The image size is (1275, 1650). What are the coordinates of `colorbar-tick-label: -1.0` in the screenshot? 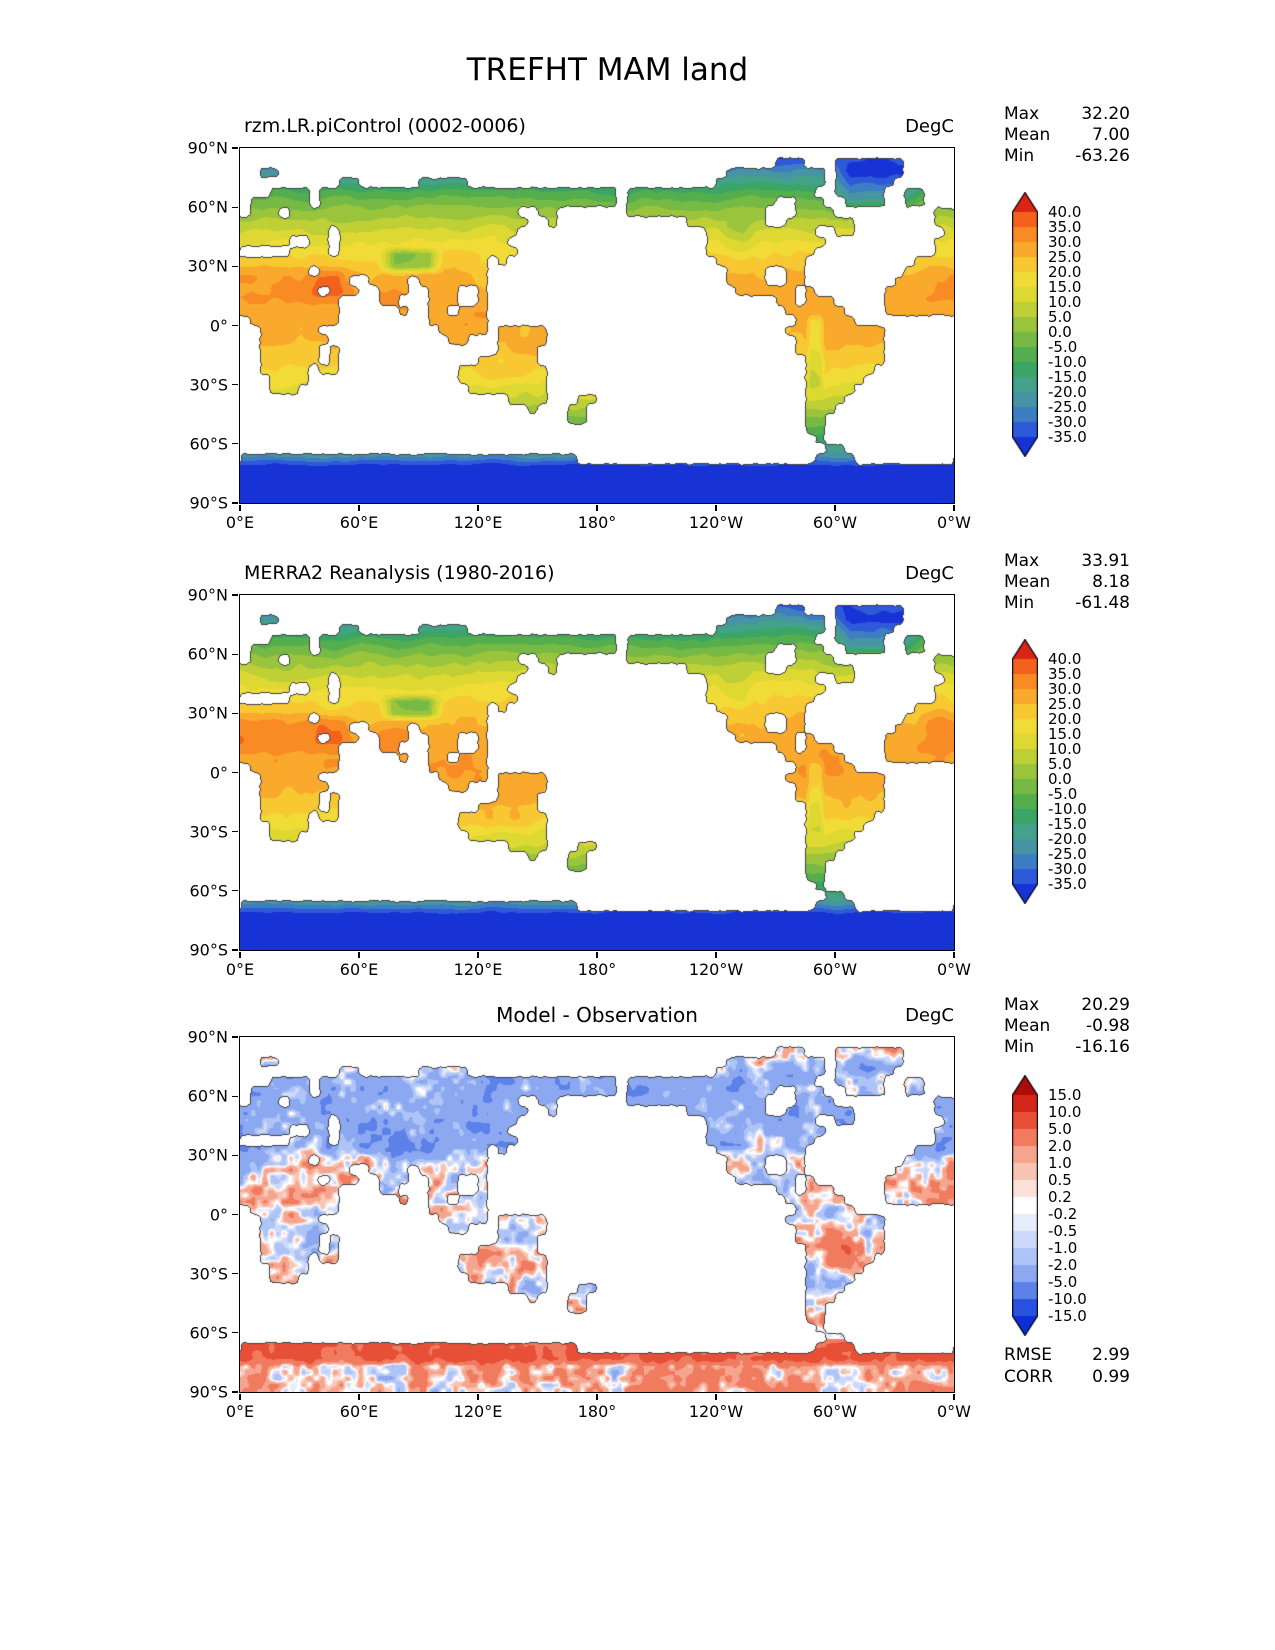 It's located at (1063, 1248).